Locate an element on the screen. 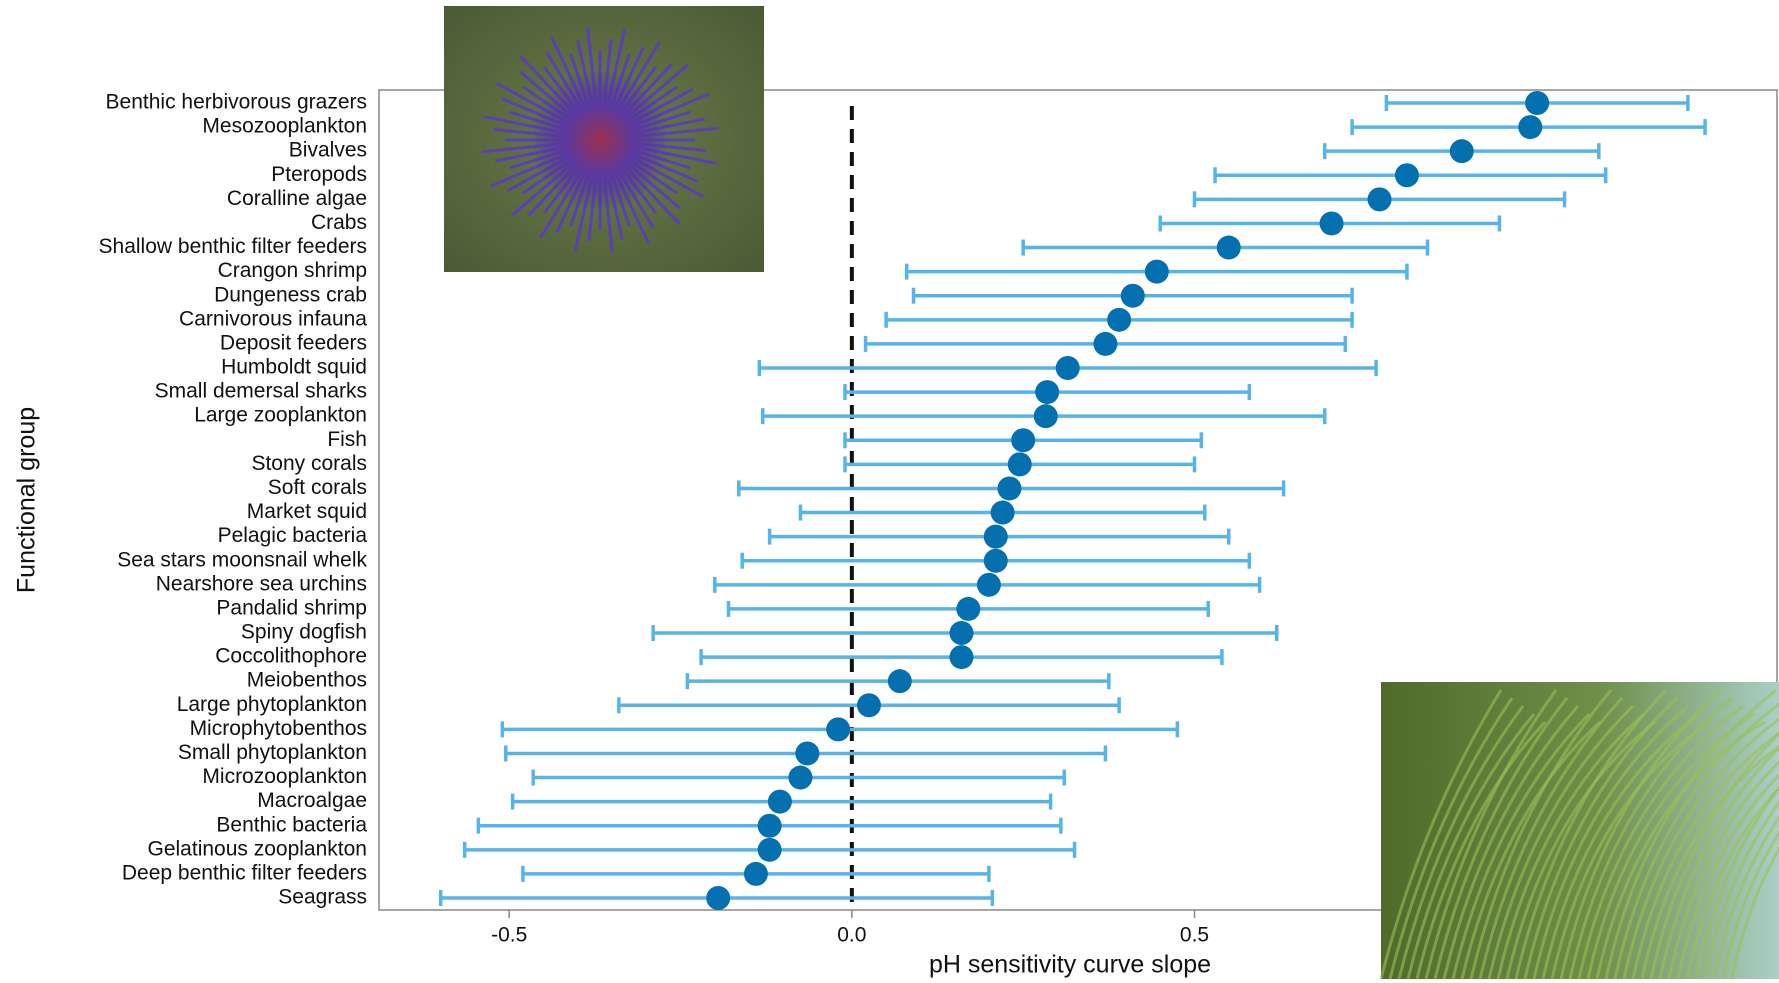  y-axis-title: Functional group is located at coordinates (27, 500).